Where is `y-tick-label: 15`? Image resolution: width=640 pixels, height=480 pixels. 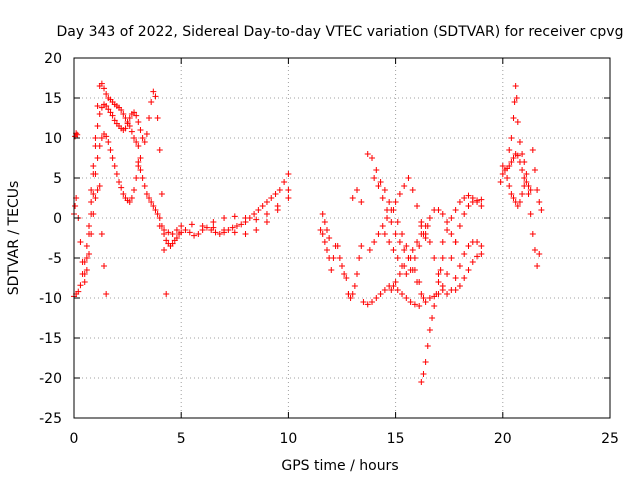
y-tick-label: 15 is located at coordinates (53, 99).